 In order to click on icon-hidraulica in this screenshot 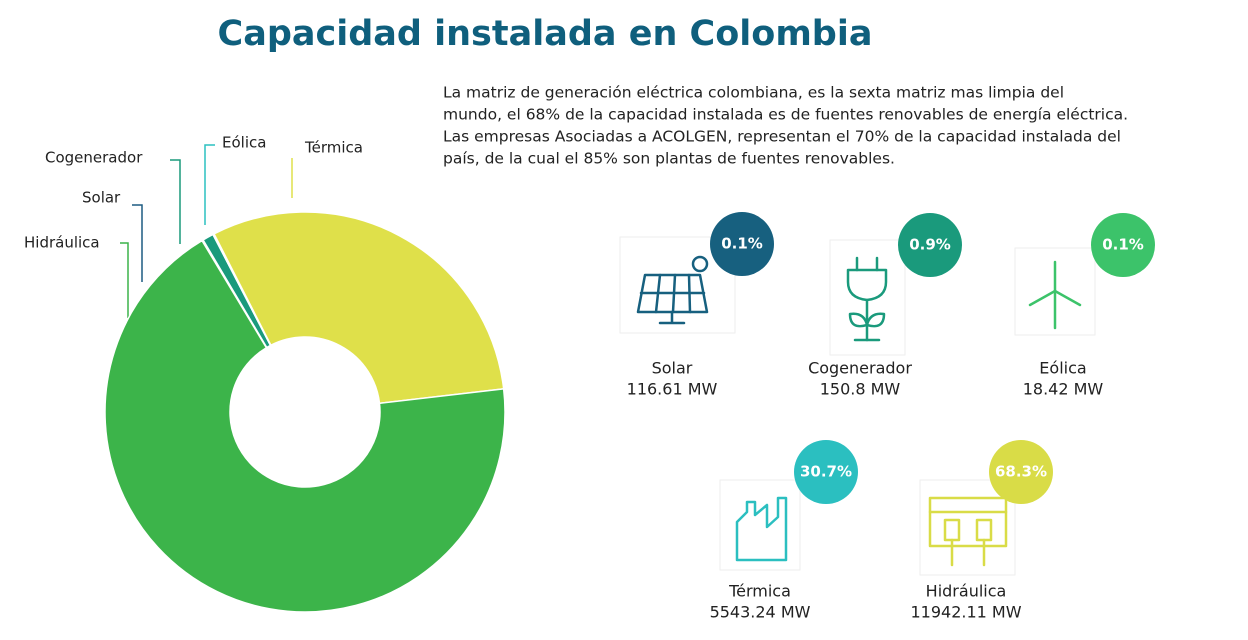, I will do `click(967, 527)`.